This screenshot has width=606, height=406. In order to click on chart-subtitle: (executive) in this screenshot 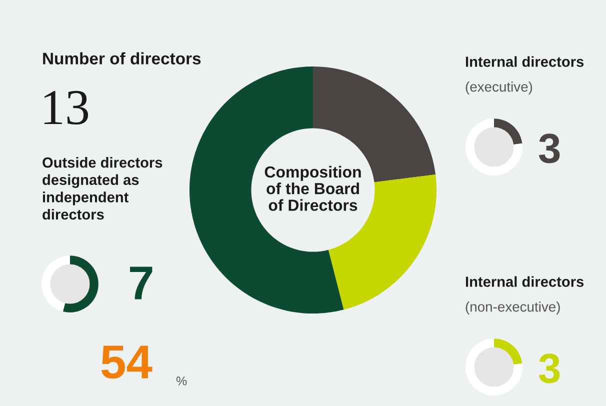, I will do `click(499, 88)`.